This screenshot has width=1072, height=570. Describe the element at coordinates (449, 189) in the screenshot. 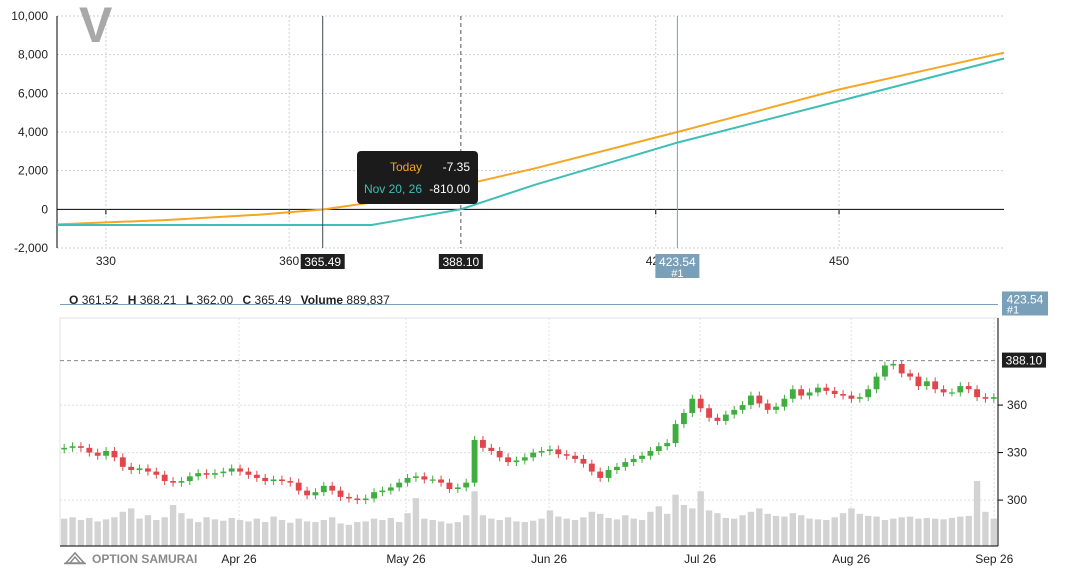

I see `tooltip-expiry-value: -810.00` at that location.